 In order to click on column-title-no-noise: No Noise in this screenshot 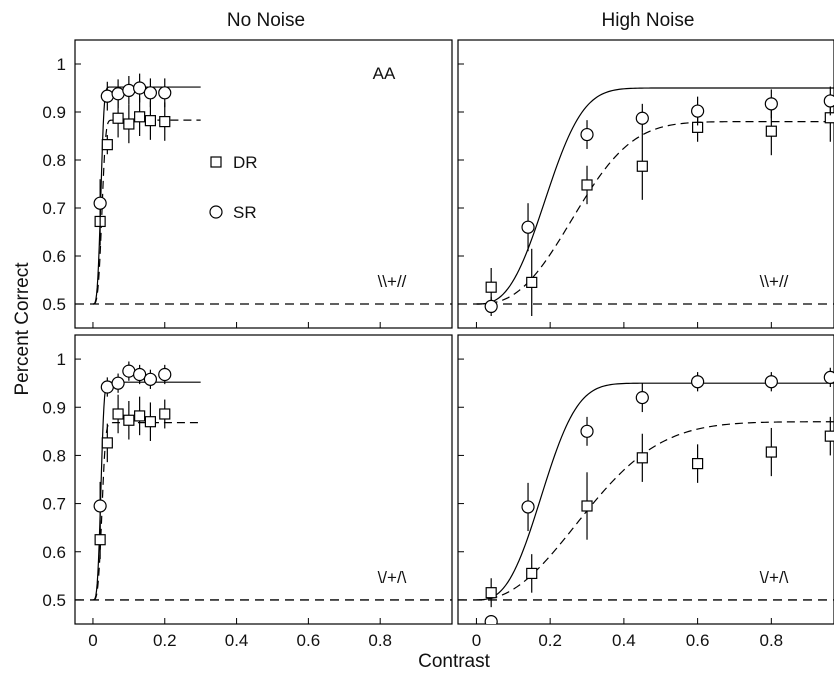, I will do `click(266, 20)`.